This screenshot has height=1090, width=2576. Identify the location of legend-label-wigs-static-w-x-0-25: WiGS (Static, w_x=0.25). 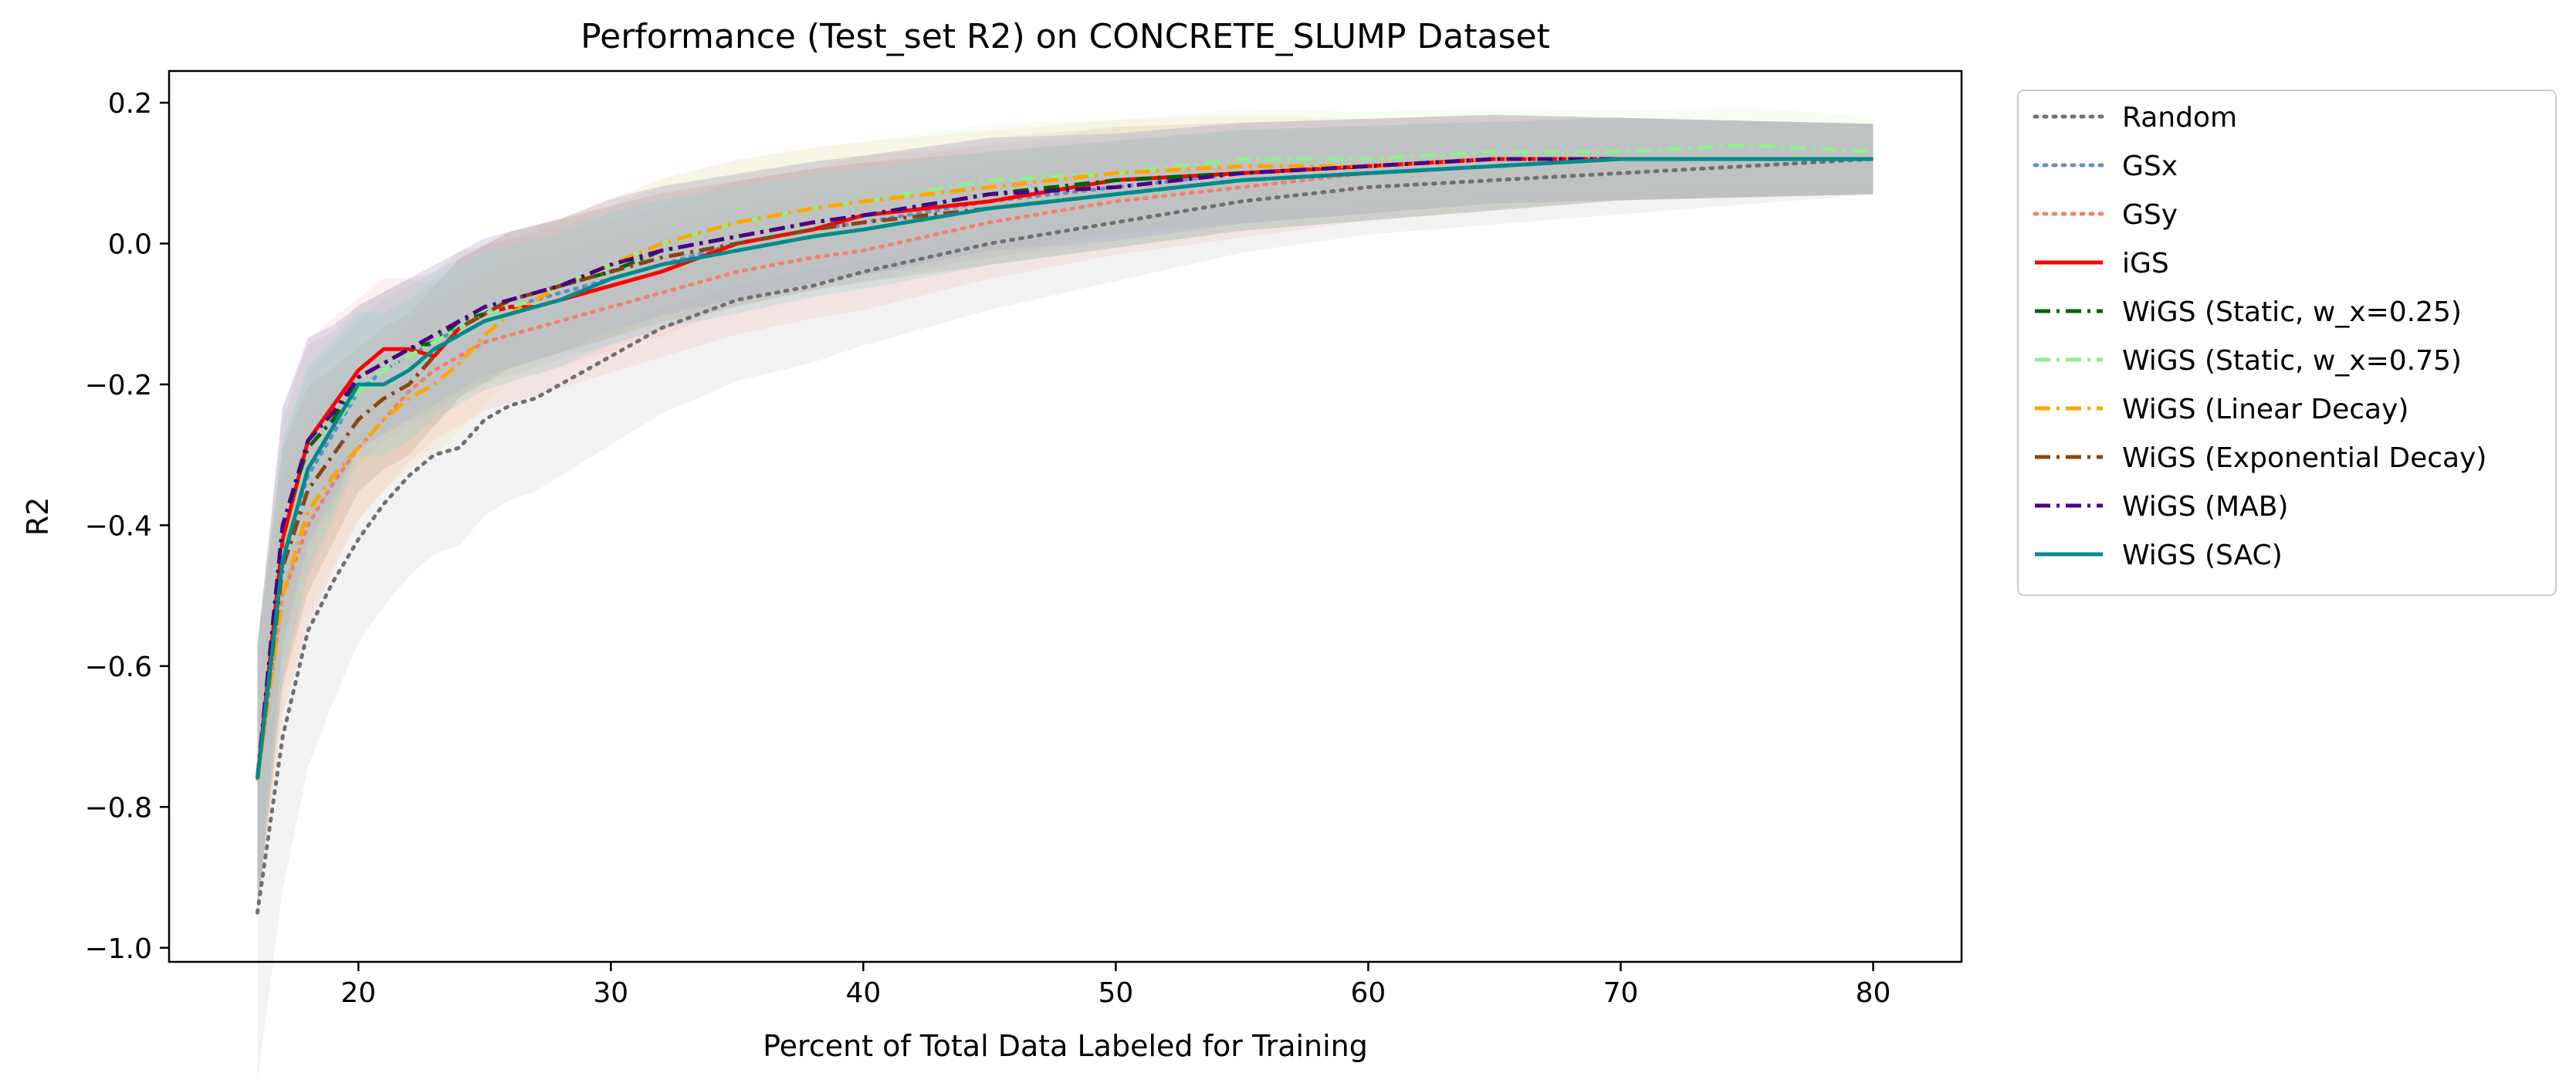
(2292, 312).